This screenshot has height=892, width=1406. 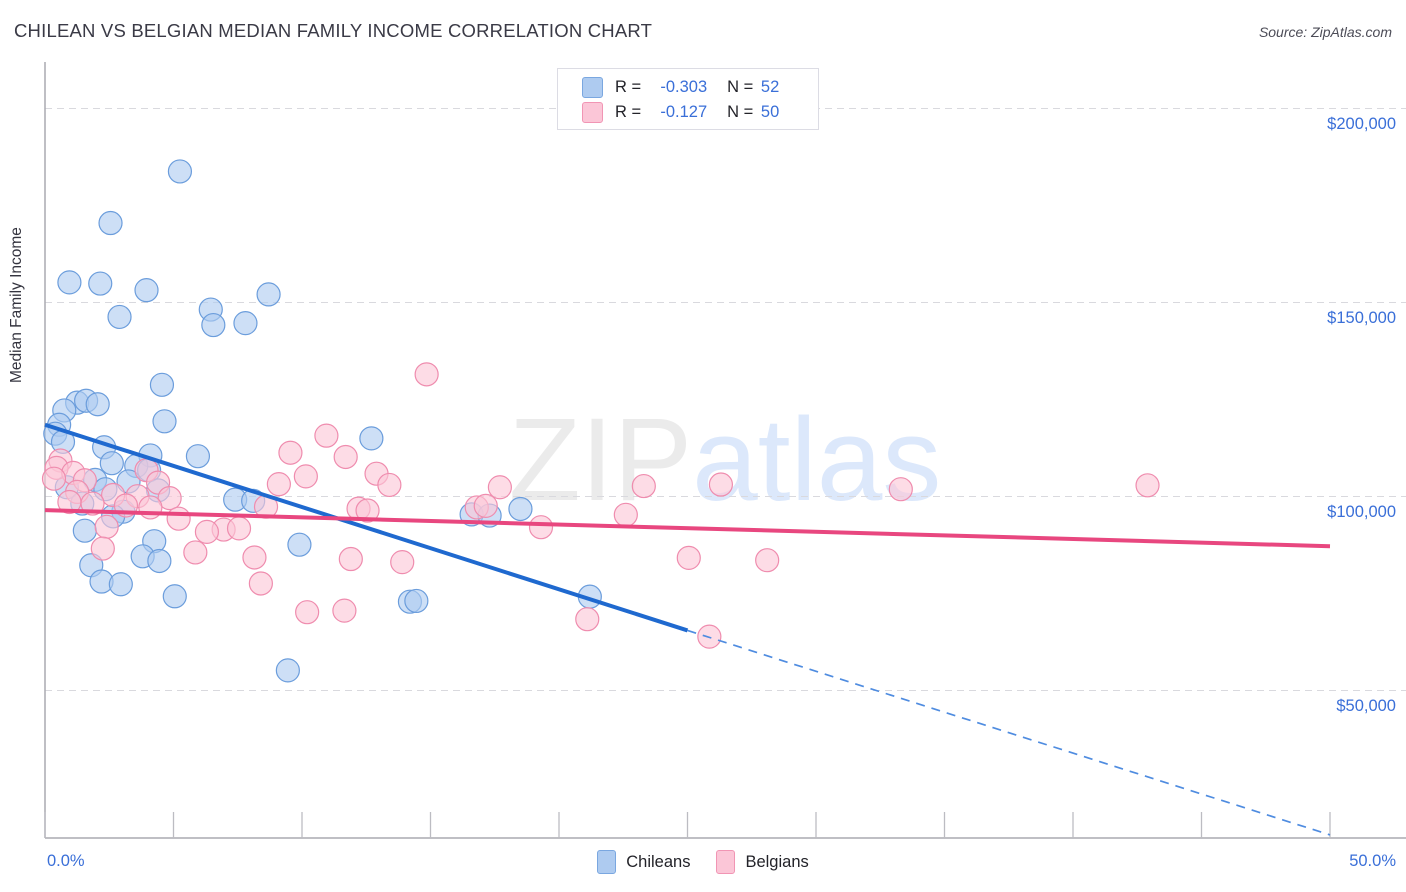 I want to click on trendline-chileans, so click(x=366, y=527).